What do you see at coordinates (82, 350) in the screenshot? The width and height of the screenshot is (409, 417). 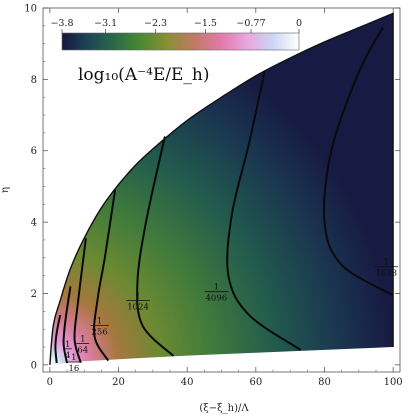 I see `contour-label-den: 64` at bounding box center [82, 350].